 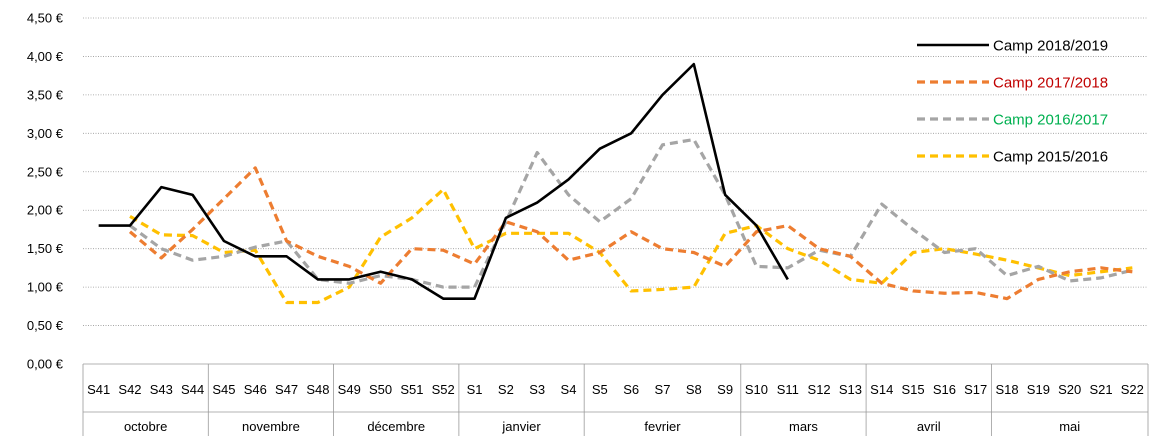 What do you see at coordinates (506, 389) in the screenshot?
I see `x-tick-label: S2` at bounding box center [506, 389].